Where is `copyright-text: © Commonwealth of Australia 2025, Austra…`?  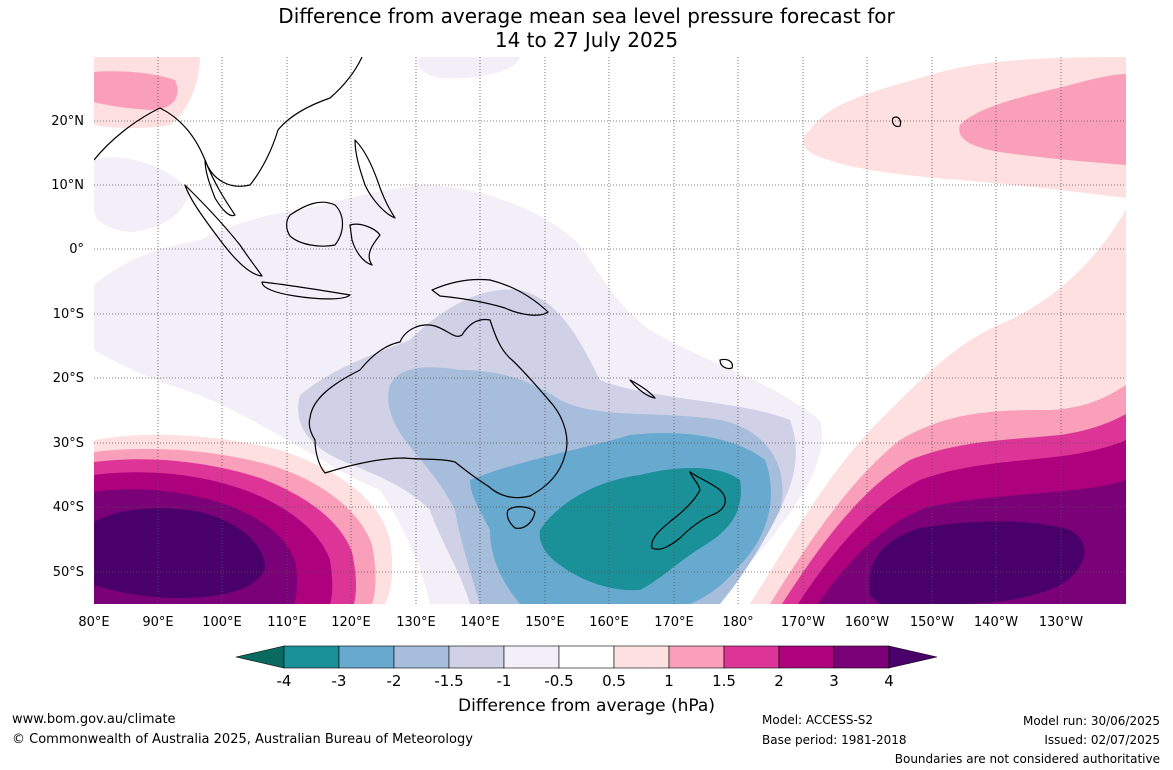 copyright-text: © Commonwealth of Australia 2025, Austra… is located at coordinates (242, 739).